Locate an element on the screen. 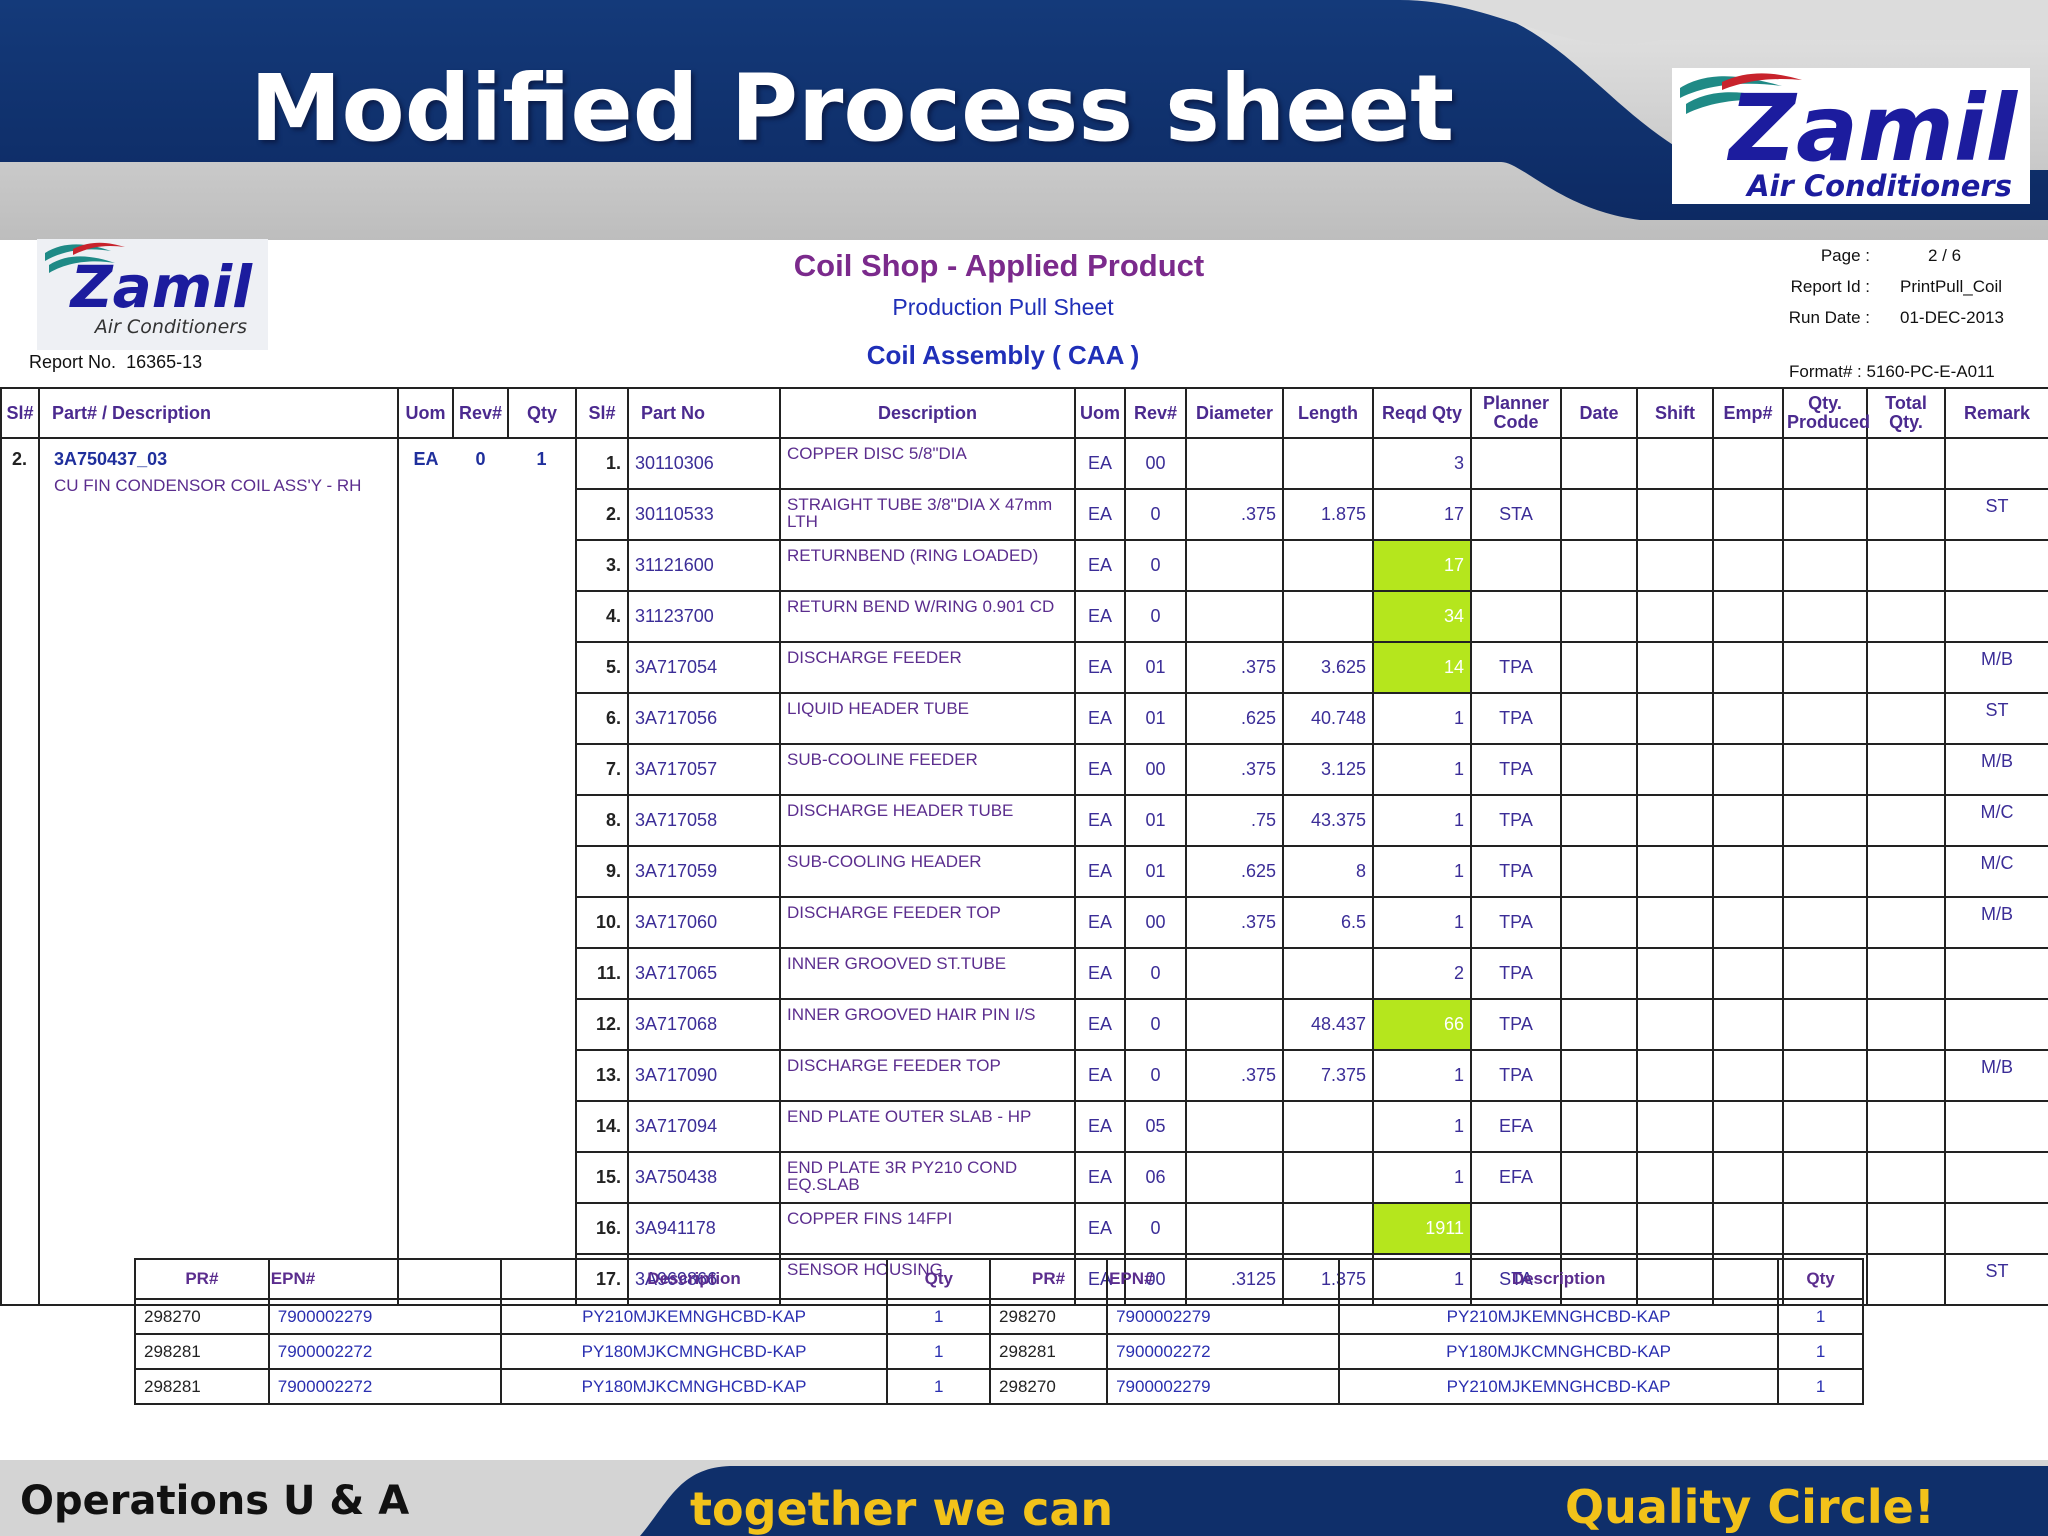 The image size is (2048, 1536). cell: 3A717060 is located at coordinates (704, 922).